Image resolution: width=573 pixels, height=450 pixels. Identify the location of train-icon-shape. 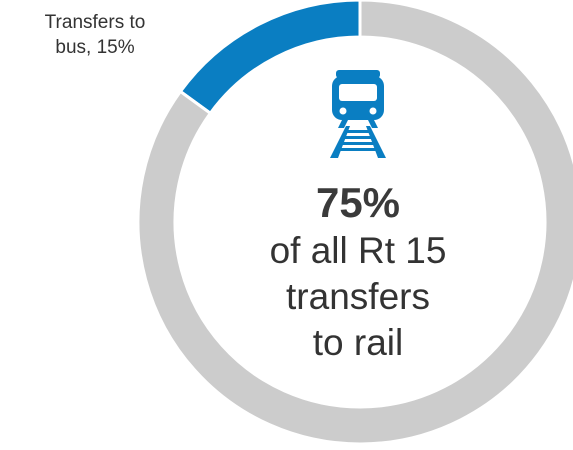
(358, 114).